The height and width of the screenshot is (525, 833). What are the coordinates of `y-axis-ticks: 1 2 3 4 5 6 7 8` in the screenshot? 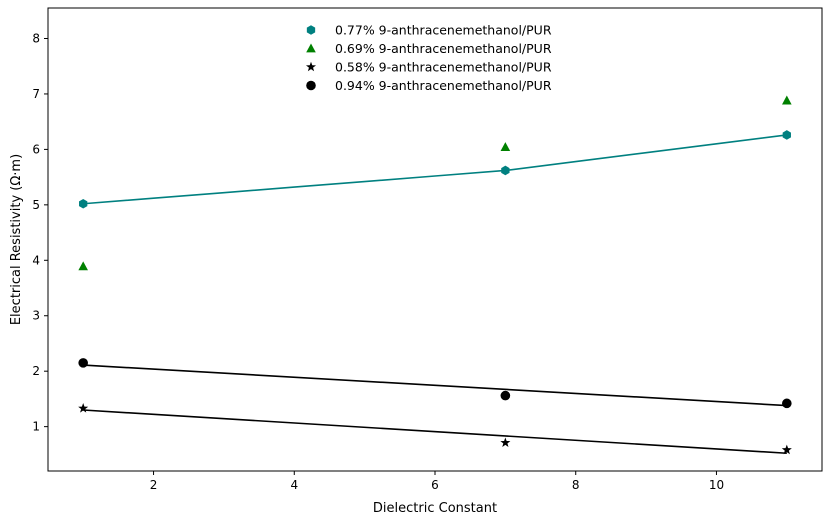 It's located at (40, 232).